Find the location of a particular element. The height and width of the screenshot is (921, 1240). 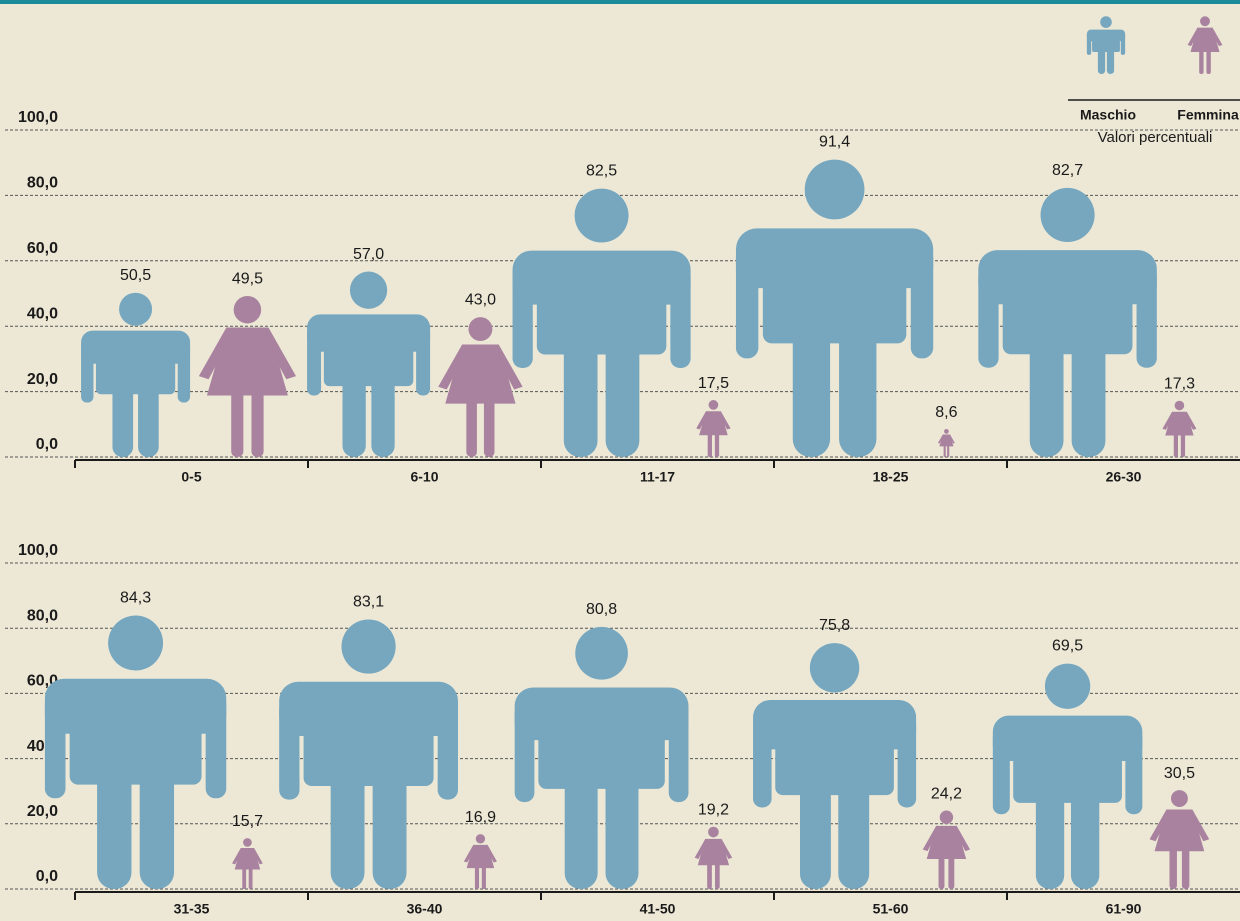

x-tick-label: 26-30 is located at coordinates (1124, 477).